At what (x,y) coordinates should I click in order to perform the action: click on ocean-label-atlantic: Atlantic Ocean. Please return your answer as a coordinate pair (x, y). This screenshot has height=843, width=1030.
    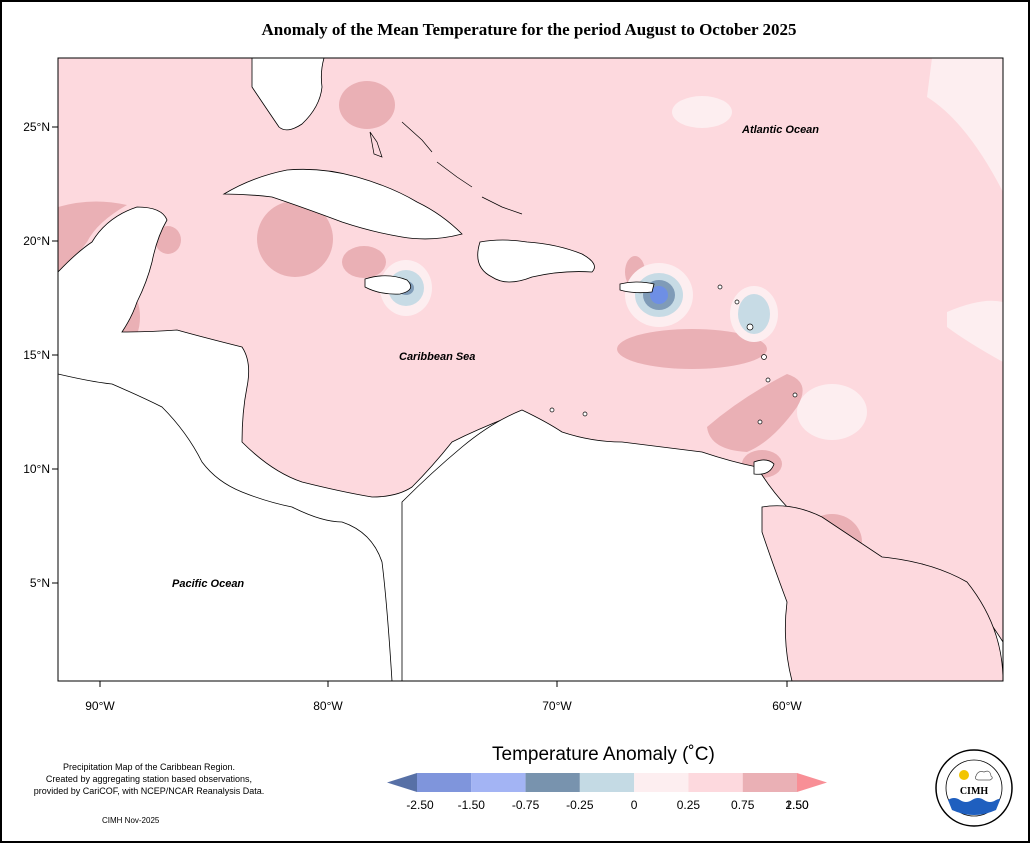
    Looking at the image, I should click on (780, 130).